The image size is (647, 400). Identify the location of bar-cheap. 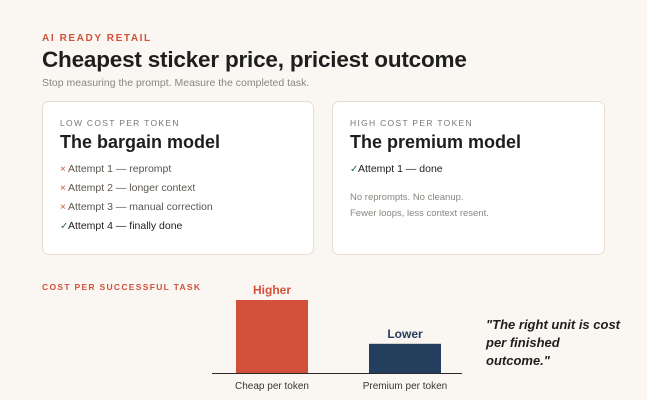
(272, 336).